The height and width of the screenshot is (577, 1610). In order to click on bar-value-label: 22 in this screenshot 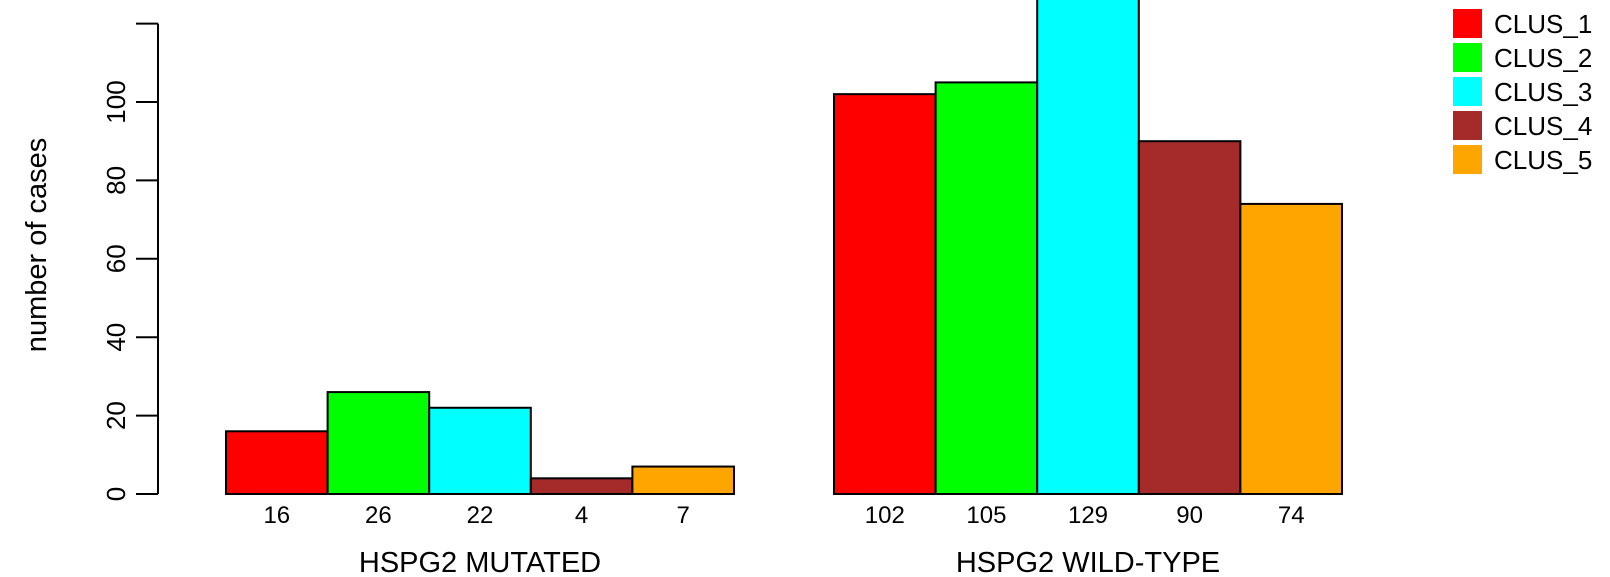, I will do `click(480, 515)`.